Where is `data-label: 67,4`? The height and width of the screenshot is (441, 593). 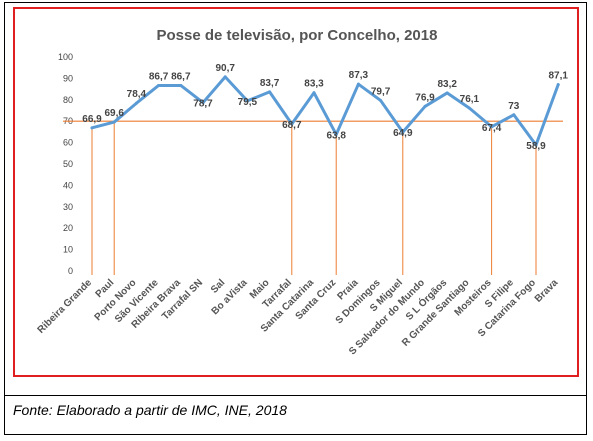
data-label: 67,4 is located at coordinates (492, 128).